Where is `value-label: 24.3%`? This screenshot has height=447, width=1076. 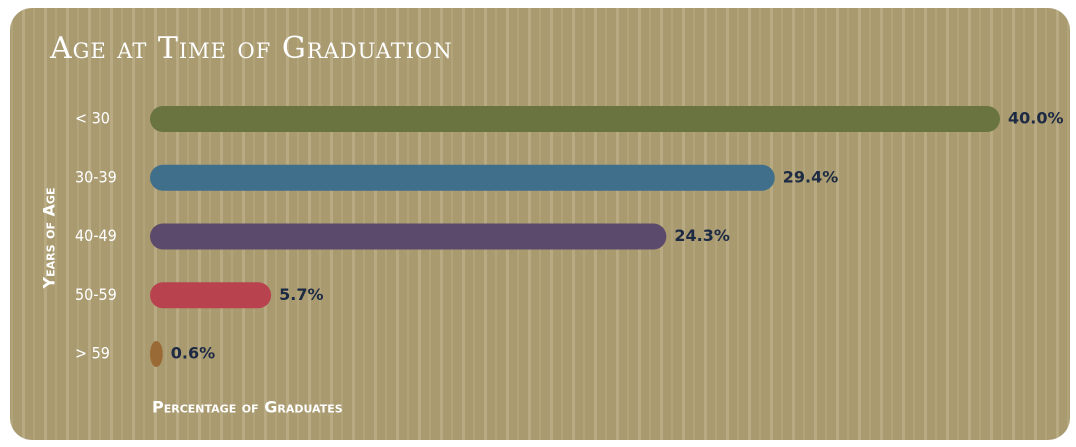 value-label: 24.3% is located at coordinates (702, 235).